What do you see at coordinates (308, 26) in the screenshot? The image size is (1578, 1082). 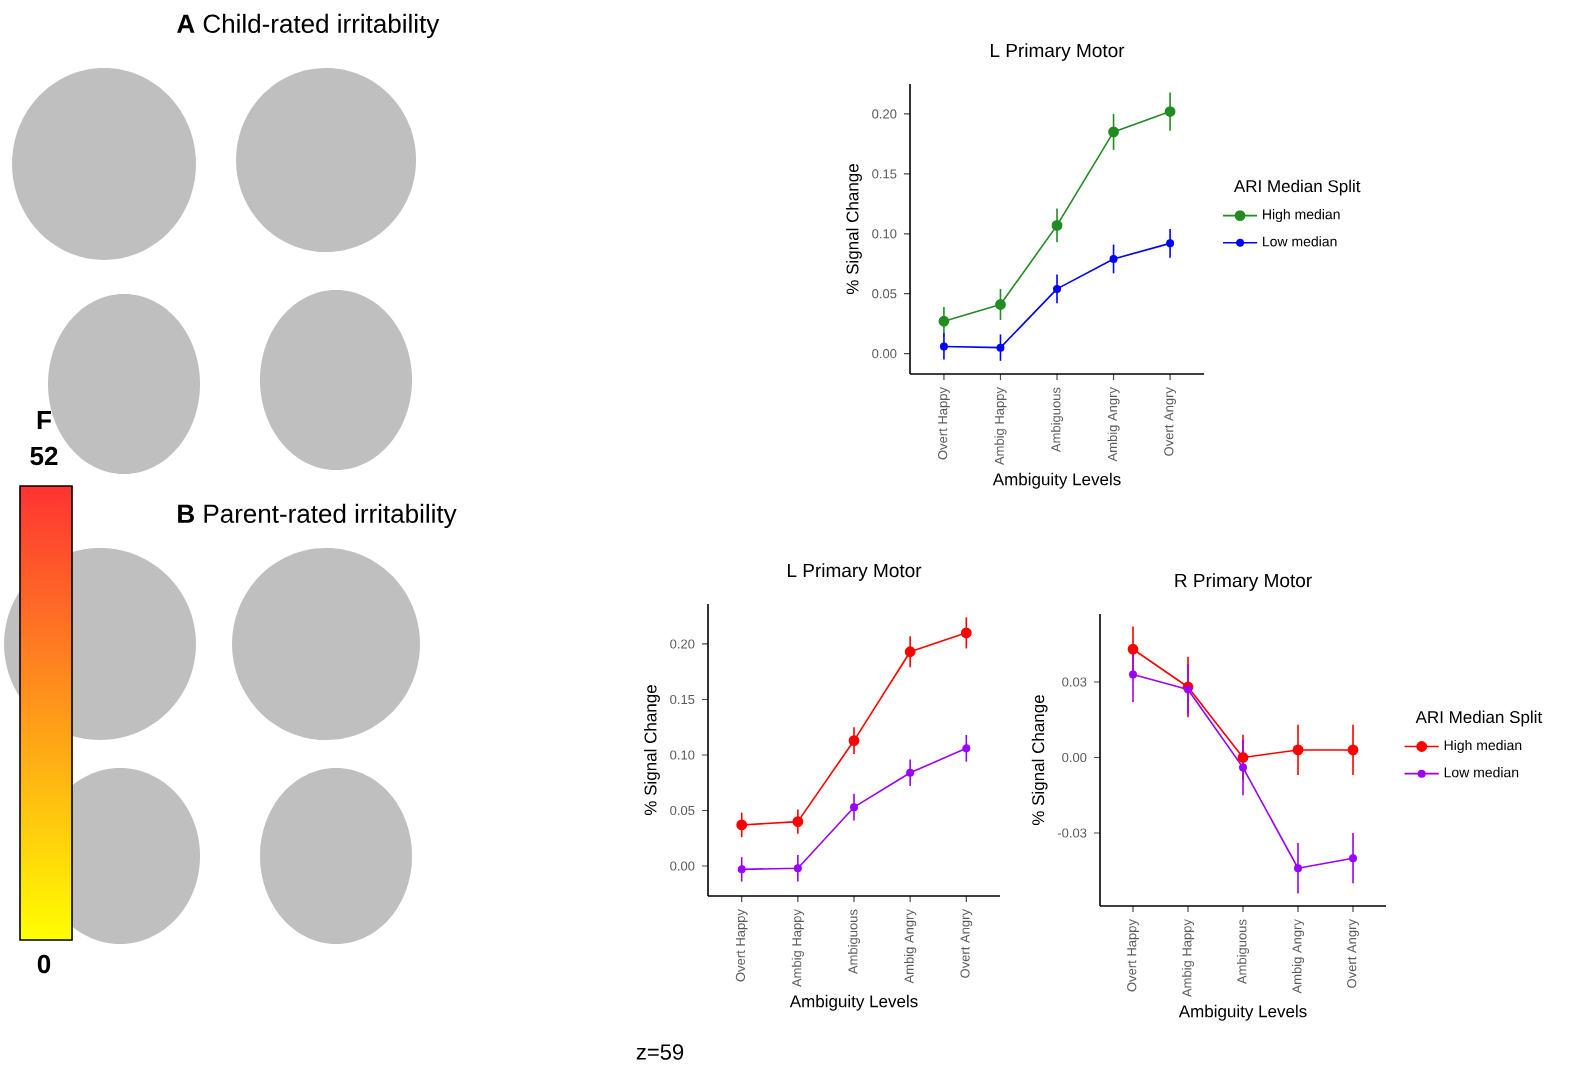 I see `text: A Child-rated irritability` at bounding box center [308, 26].